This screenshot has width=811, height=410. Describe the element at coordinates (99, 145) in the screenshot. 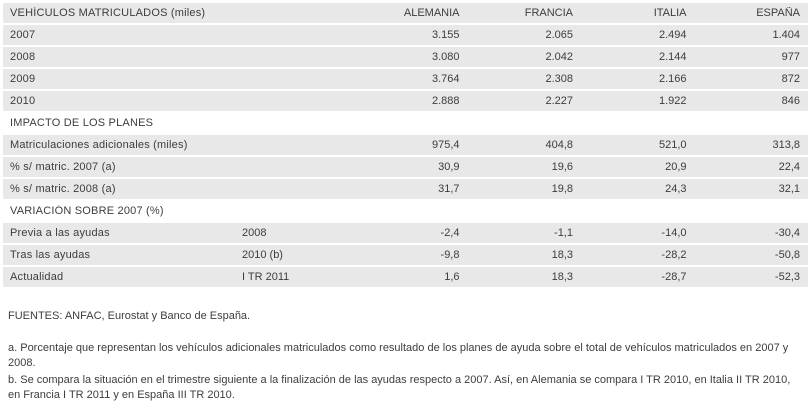

I see `row-label: Matriculaciones adicionales (miles)` at that location.